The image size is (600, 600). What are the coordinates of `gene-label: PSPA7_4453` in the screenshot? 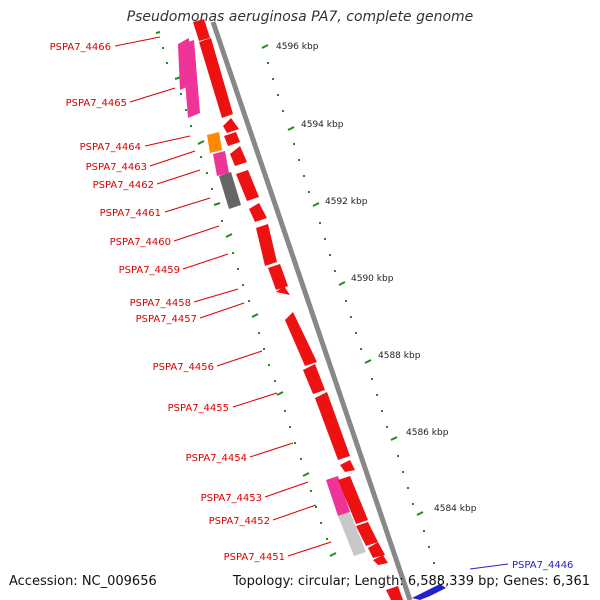 It's located at (231, 498).